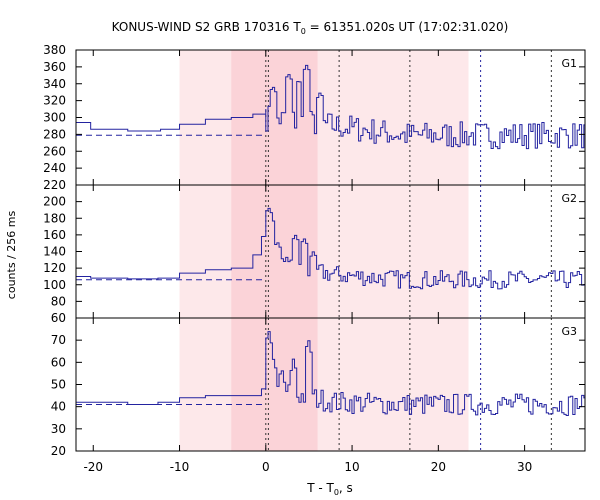 This screenshot has height=500, width=600. I want to click on x-tick-label: 30, so click(524, 467).